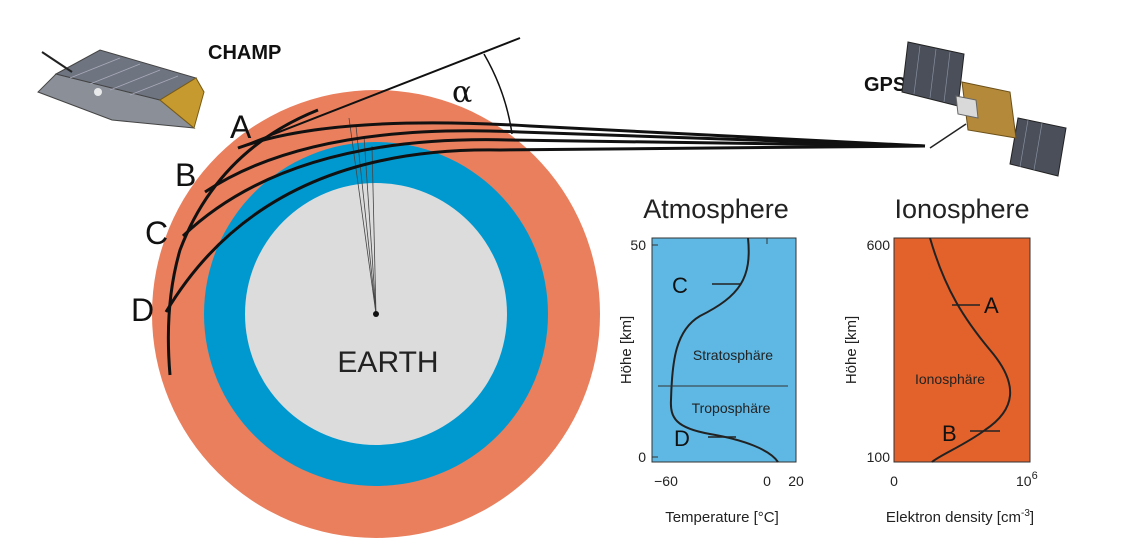 This screenshot has width=1121, height=538. I want to click on stratosphere-label: Stratosphäre, so click(733, 355).